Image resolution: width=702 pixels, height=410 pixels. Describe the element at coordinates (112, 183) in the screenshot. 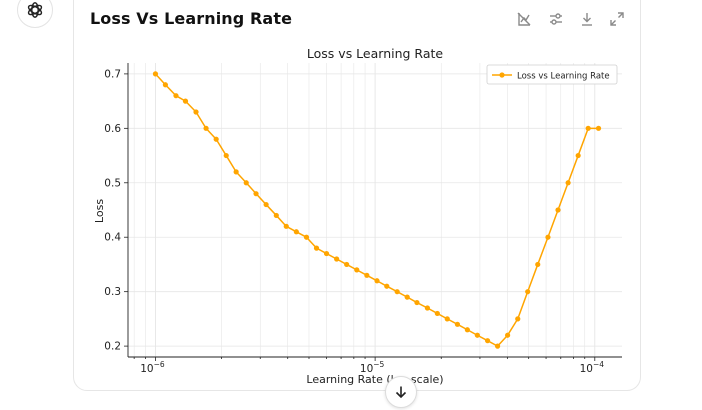

I see `y-tick-label: 0.5` at that location.